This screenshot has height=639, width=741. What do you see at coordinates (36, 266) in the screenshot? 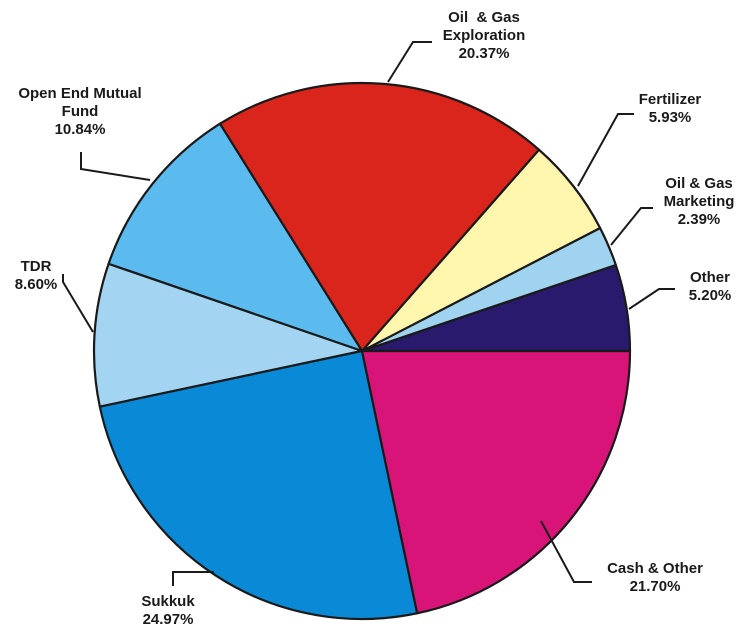
I see `slice-name-label: TDR` at bounding box center [36, 266].